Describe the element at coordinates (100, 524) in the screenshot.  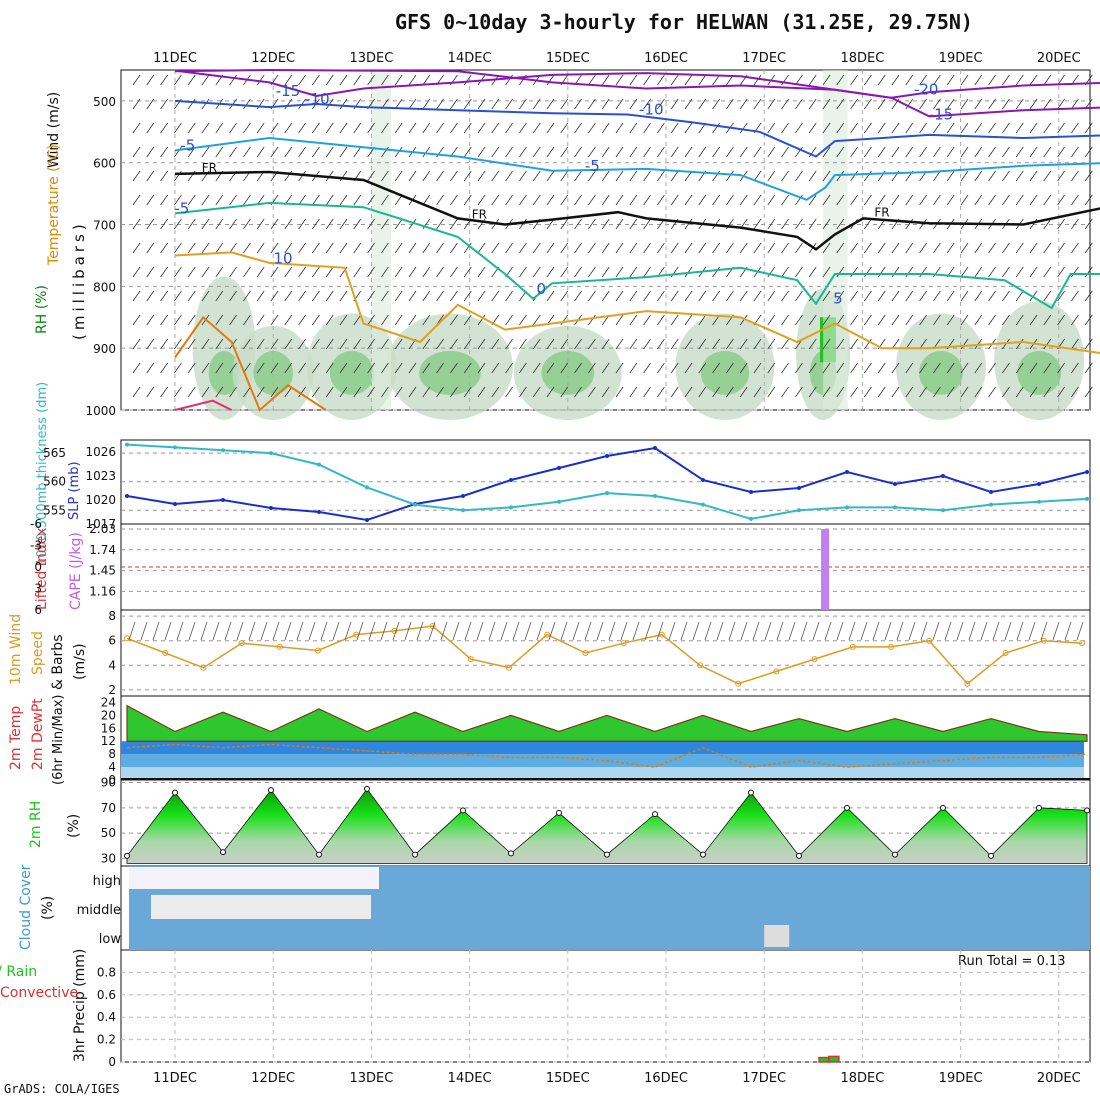
I see `tick-slp-1017: 1017` at that location.